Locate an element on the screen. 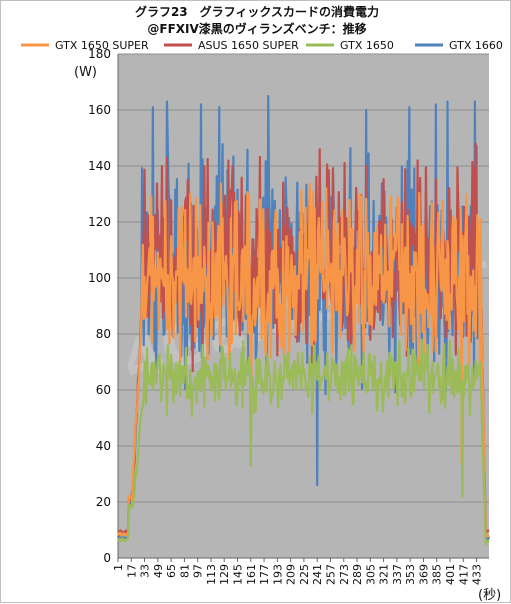 This screenshot has width=511, height=604. x-axis-unit: (秒) is located at coordinates (489, 595).